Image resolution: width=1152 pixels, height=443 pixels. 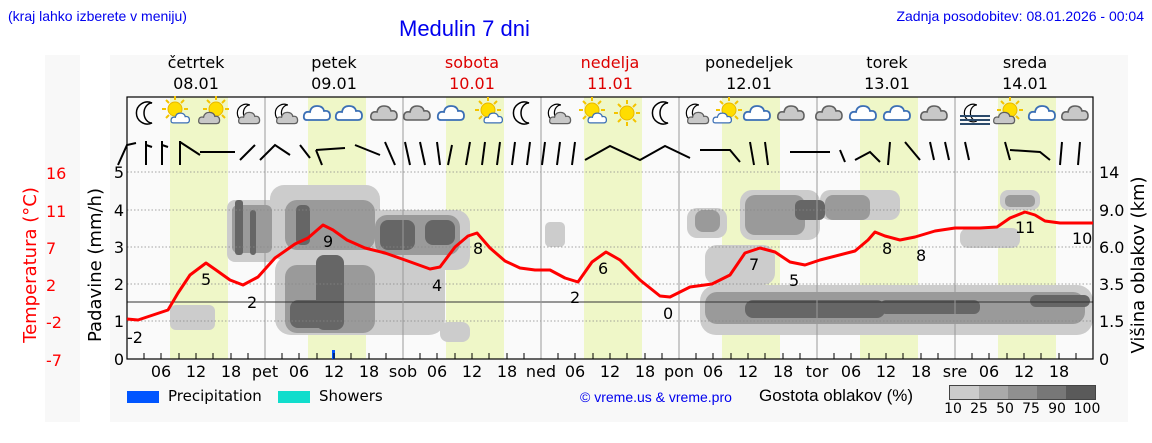 I want to click on svg-text: pet, so click(x=265, y=371).